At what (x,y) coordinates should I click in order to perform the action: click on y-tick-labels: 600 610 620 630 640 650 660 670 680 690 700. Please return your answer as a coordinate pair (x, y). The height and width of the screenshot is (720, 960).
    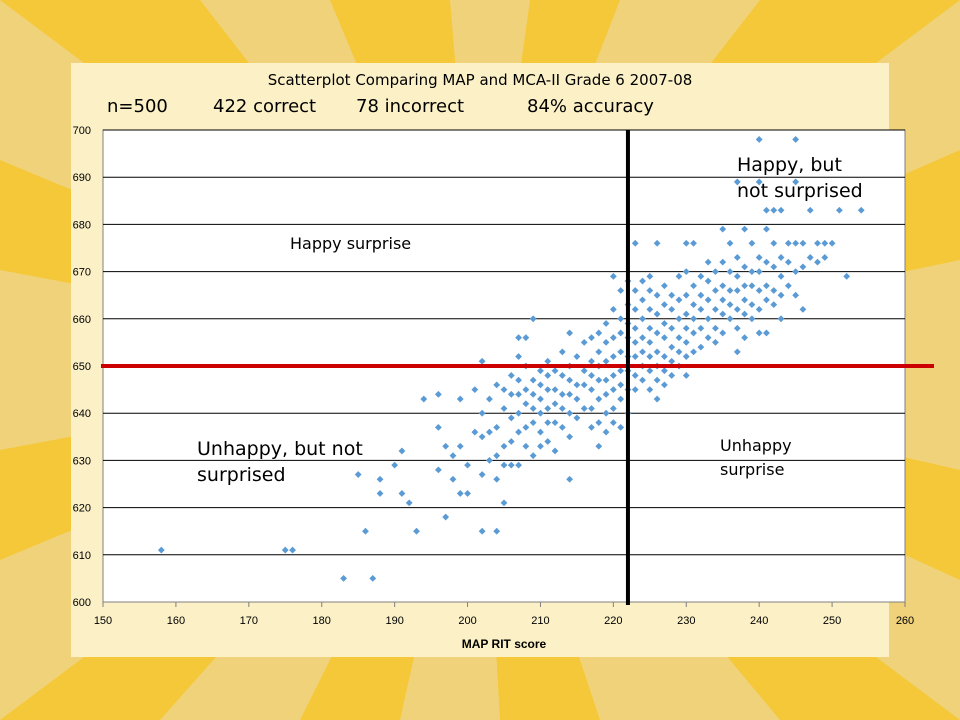
    Looking at the image, I should click on (82, 367).